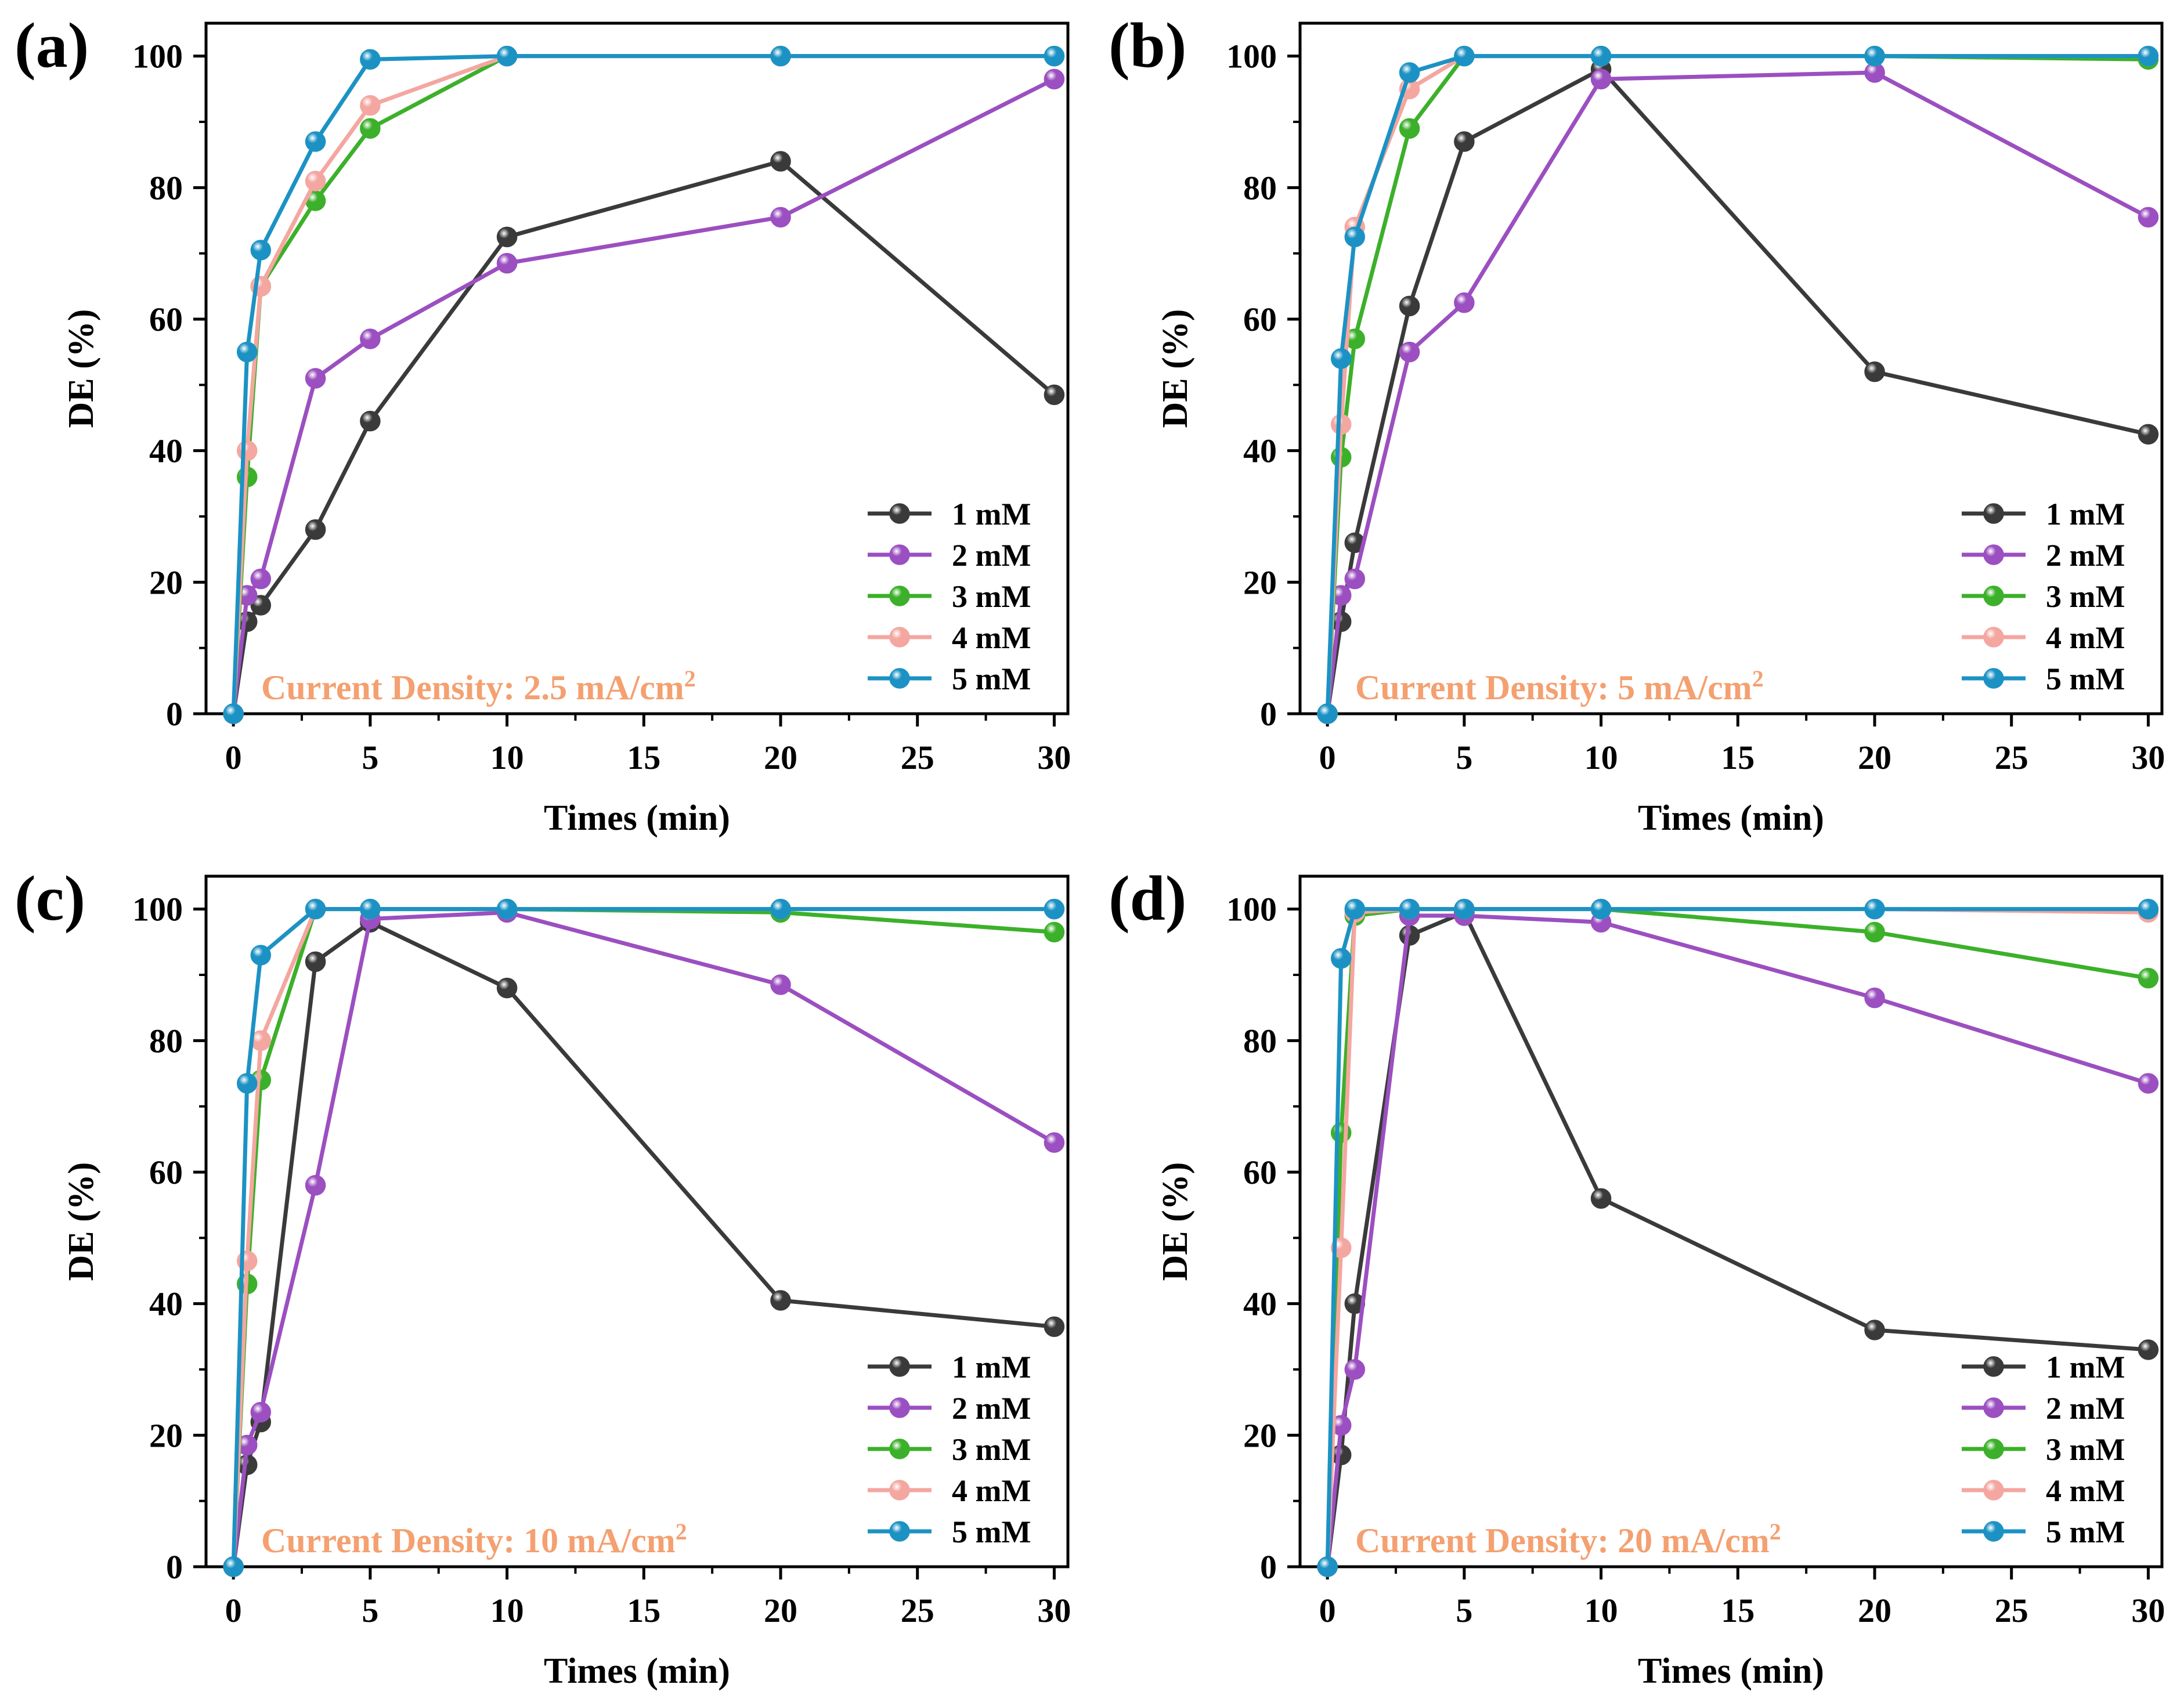  What do you see at coordinates (166, 1304) in the screenshot?
I see `y-tick-label: 40` at bounding box center [166, 1304].